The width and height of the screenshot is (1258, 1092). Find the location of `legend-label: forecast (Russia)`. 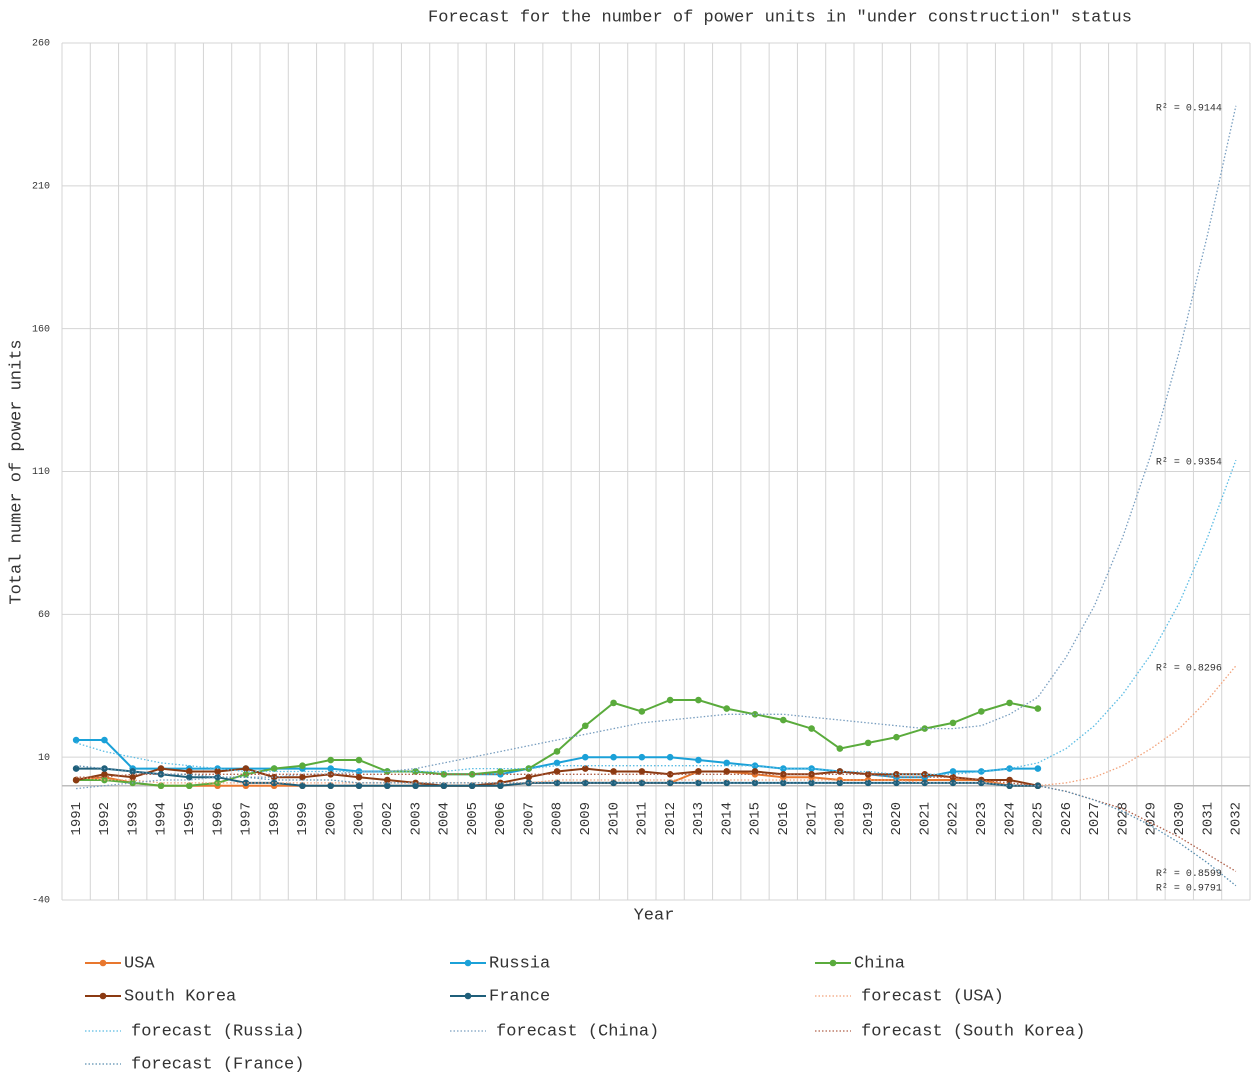

legend-label: forecast (Russia) is located at coordinates (217, 1031).